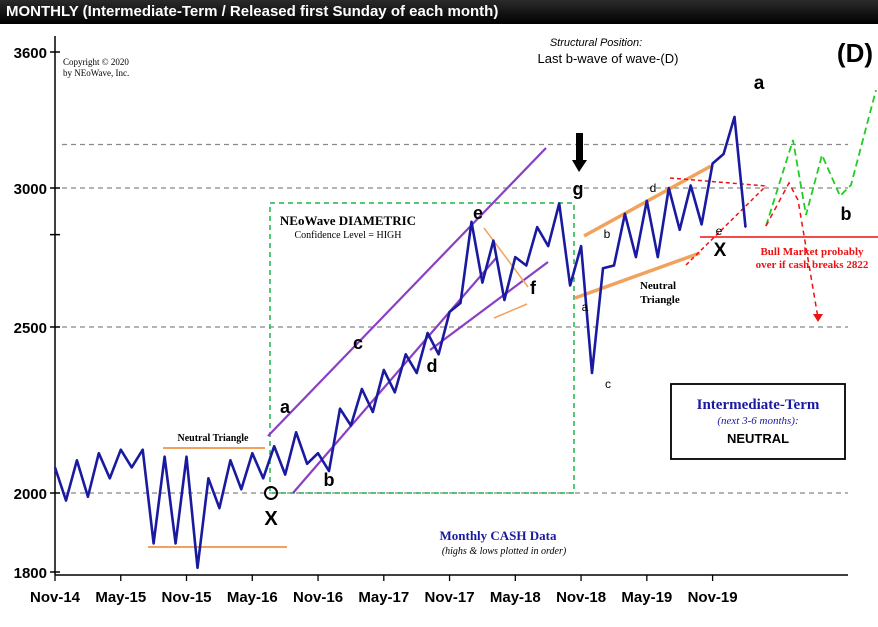  I want to click on green-projection, so click(821, 158).